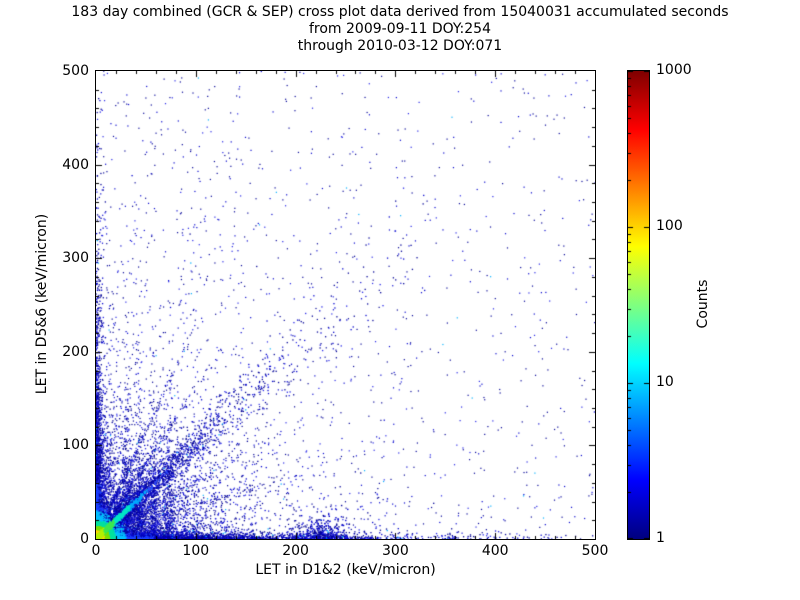 The width and height of the screenshot is (800, 600). What do you see at coordinates (495, 551) in the screenshot?
I see `x-tick-label: 400` at bounding box center [495, 551].